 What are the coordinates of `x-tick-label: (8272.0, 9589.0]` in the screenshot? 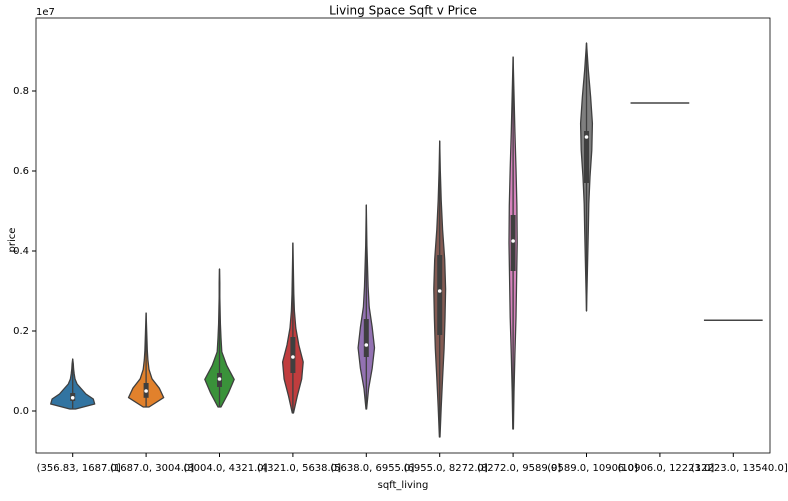 It's located at (519, 468).